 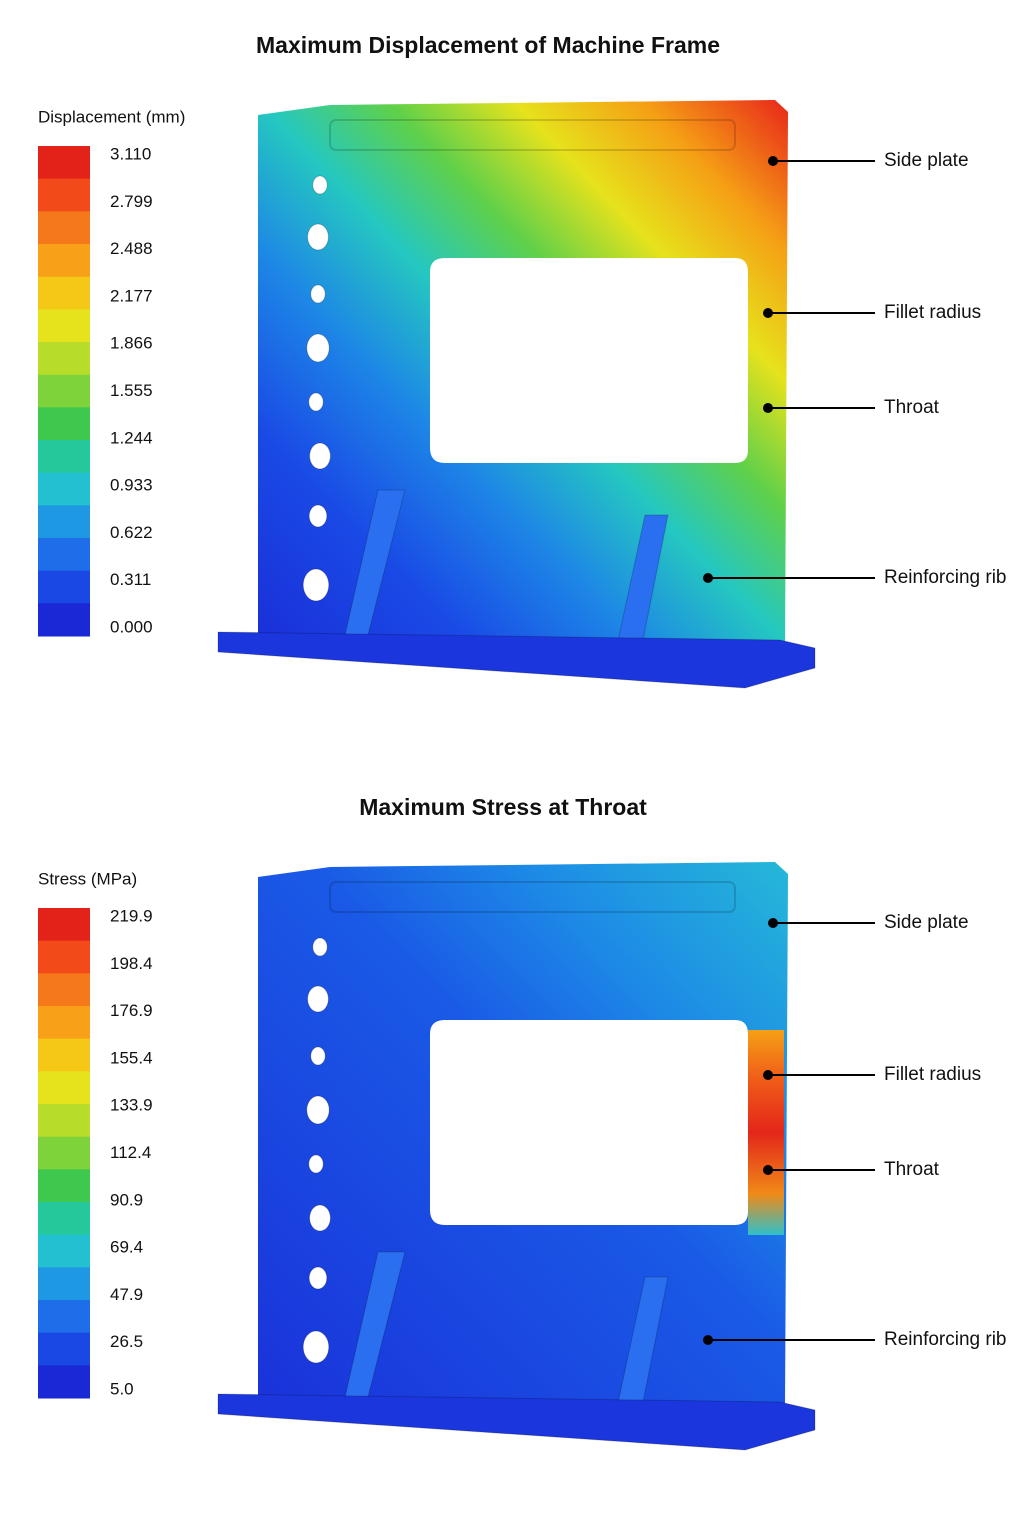 I want to click on panel-title: Maximum Displacement of Machine Frame, so click(x=488, y=45).